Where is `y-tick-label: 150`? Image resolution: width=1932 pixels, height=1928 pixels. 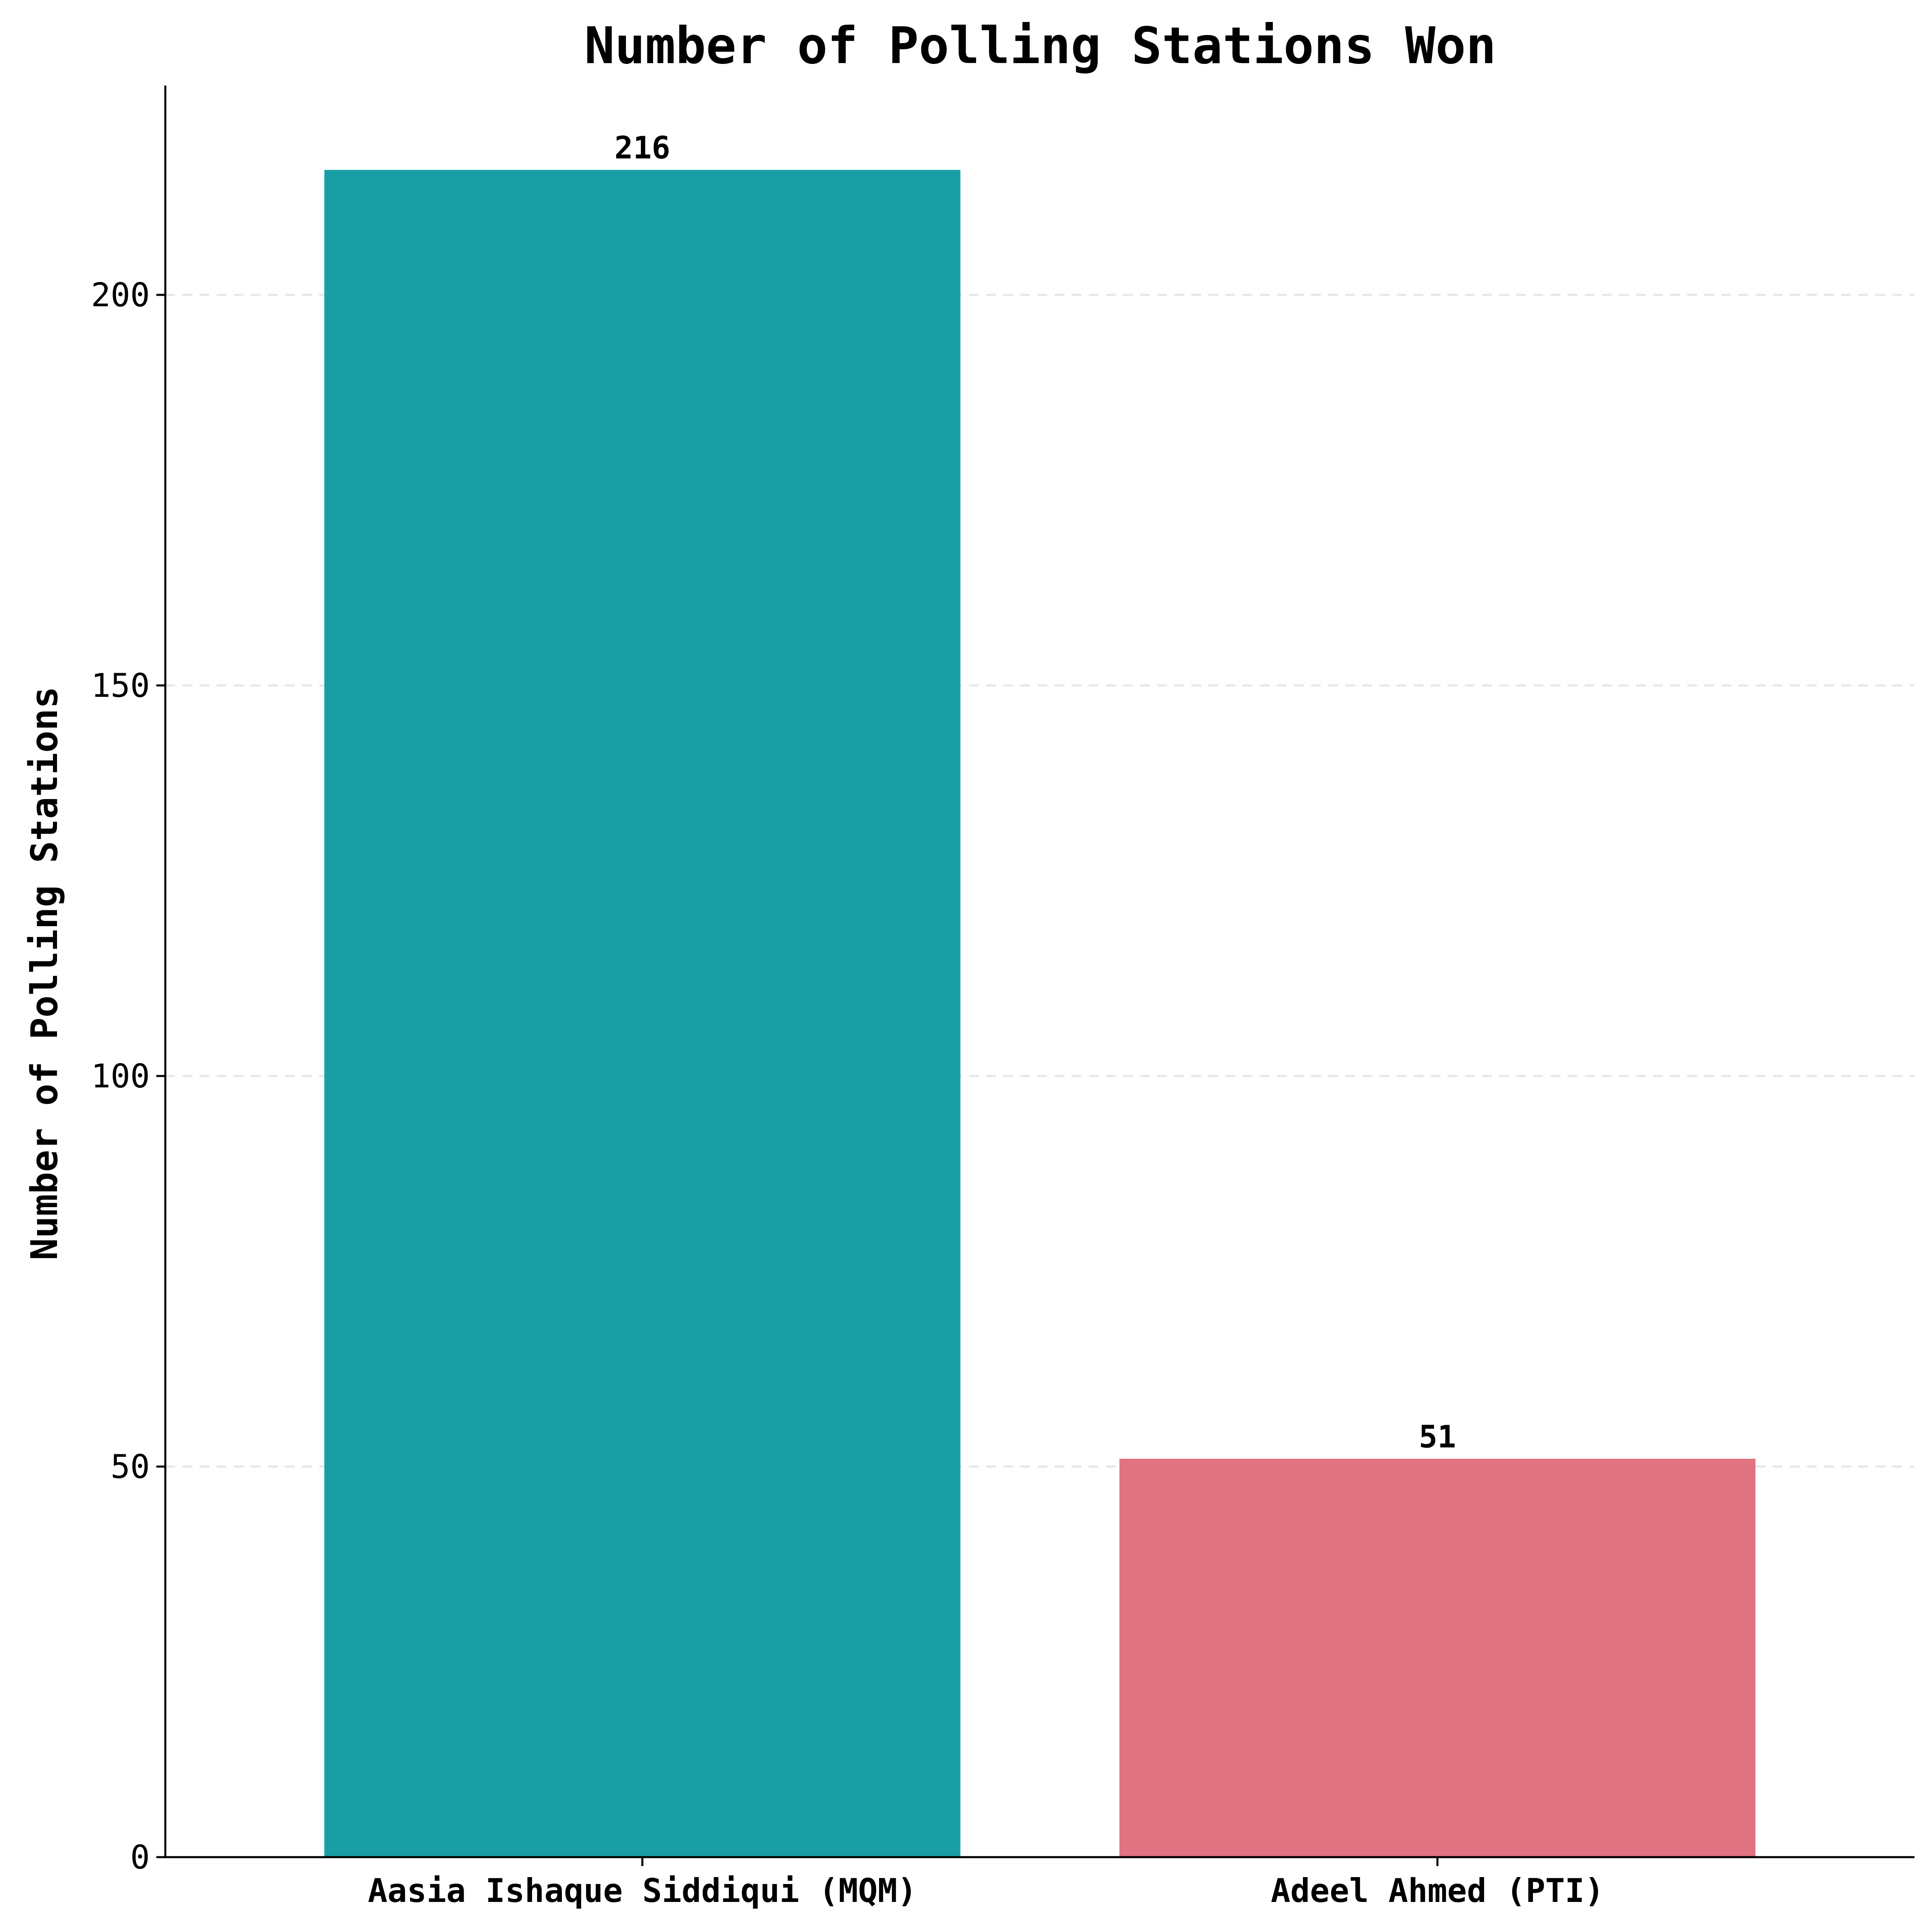 y-tick-label: 150 is located at coordinates (120, 686).